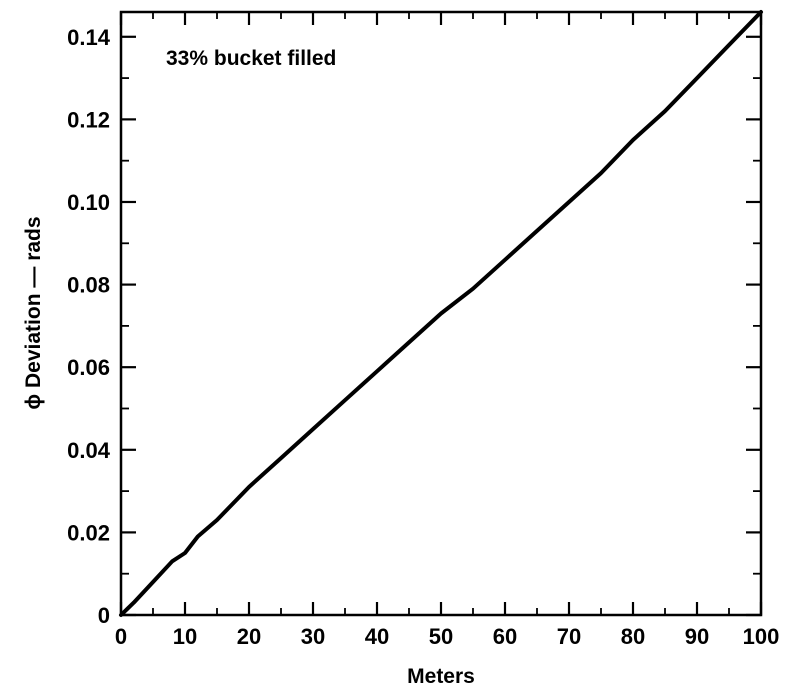 Image resolution: width=794 pixels, height=688 pixels. What do you see at coordinates (104, 615) in the screenshot?
I see `y-tick-label: 0` at bounding box center [104, 615].